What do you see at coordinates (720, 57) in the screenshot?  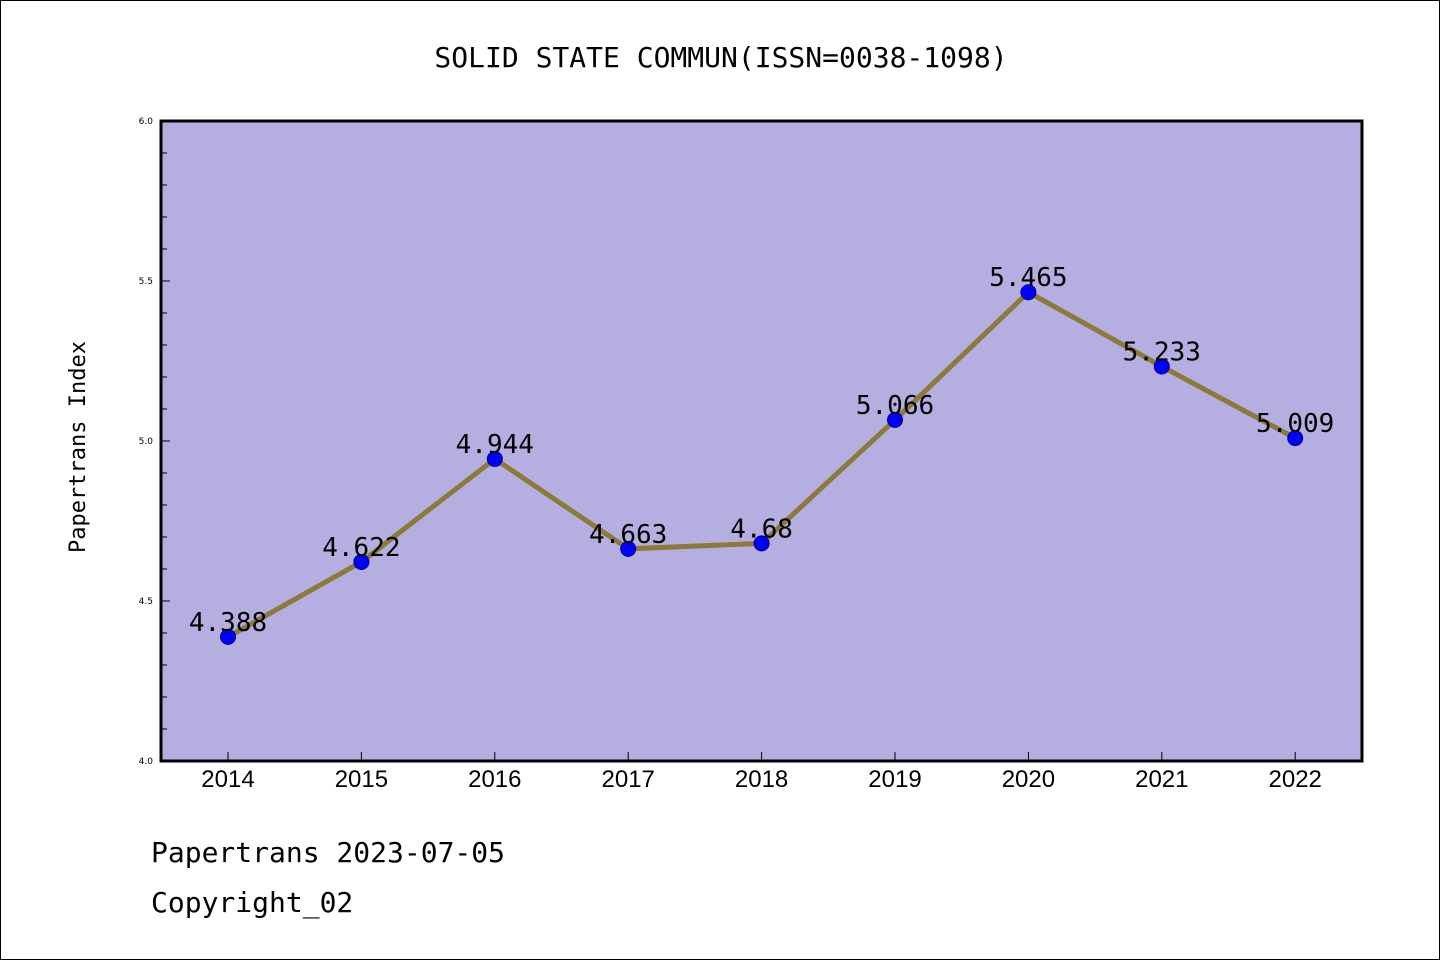 I see `chart-title: SOLID STATE COMMUN(ISSN=0038-1098)` at bounding box center [720, 57].